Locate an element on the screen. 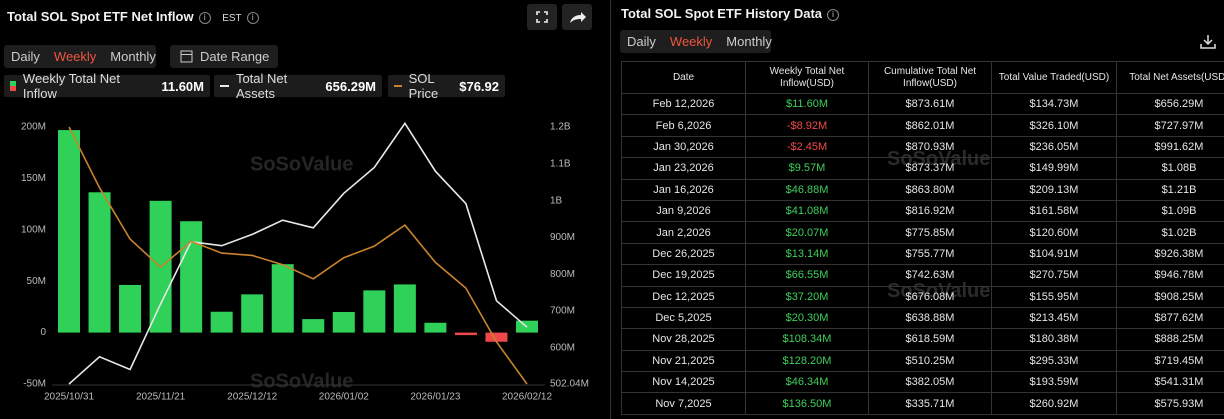 Image resolution: width=1224 pixels, height=419 pixels. table-cell: Jan 16,2026 is located at coordinates (683, 189).